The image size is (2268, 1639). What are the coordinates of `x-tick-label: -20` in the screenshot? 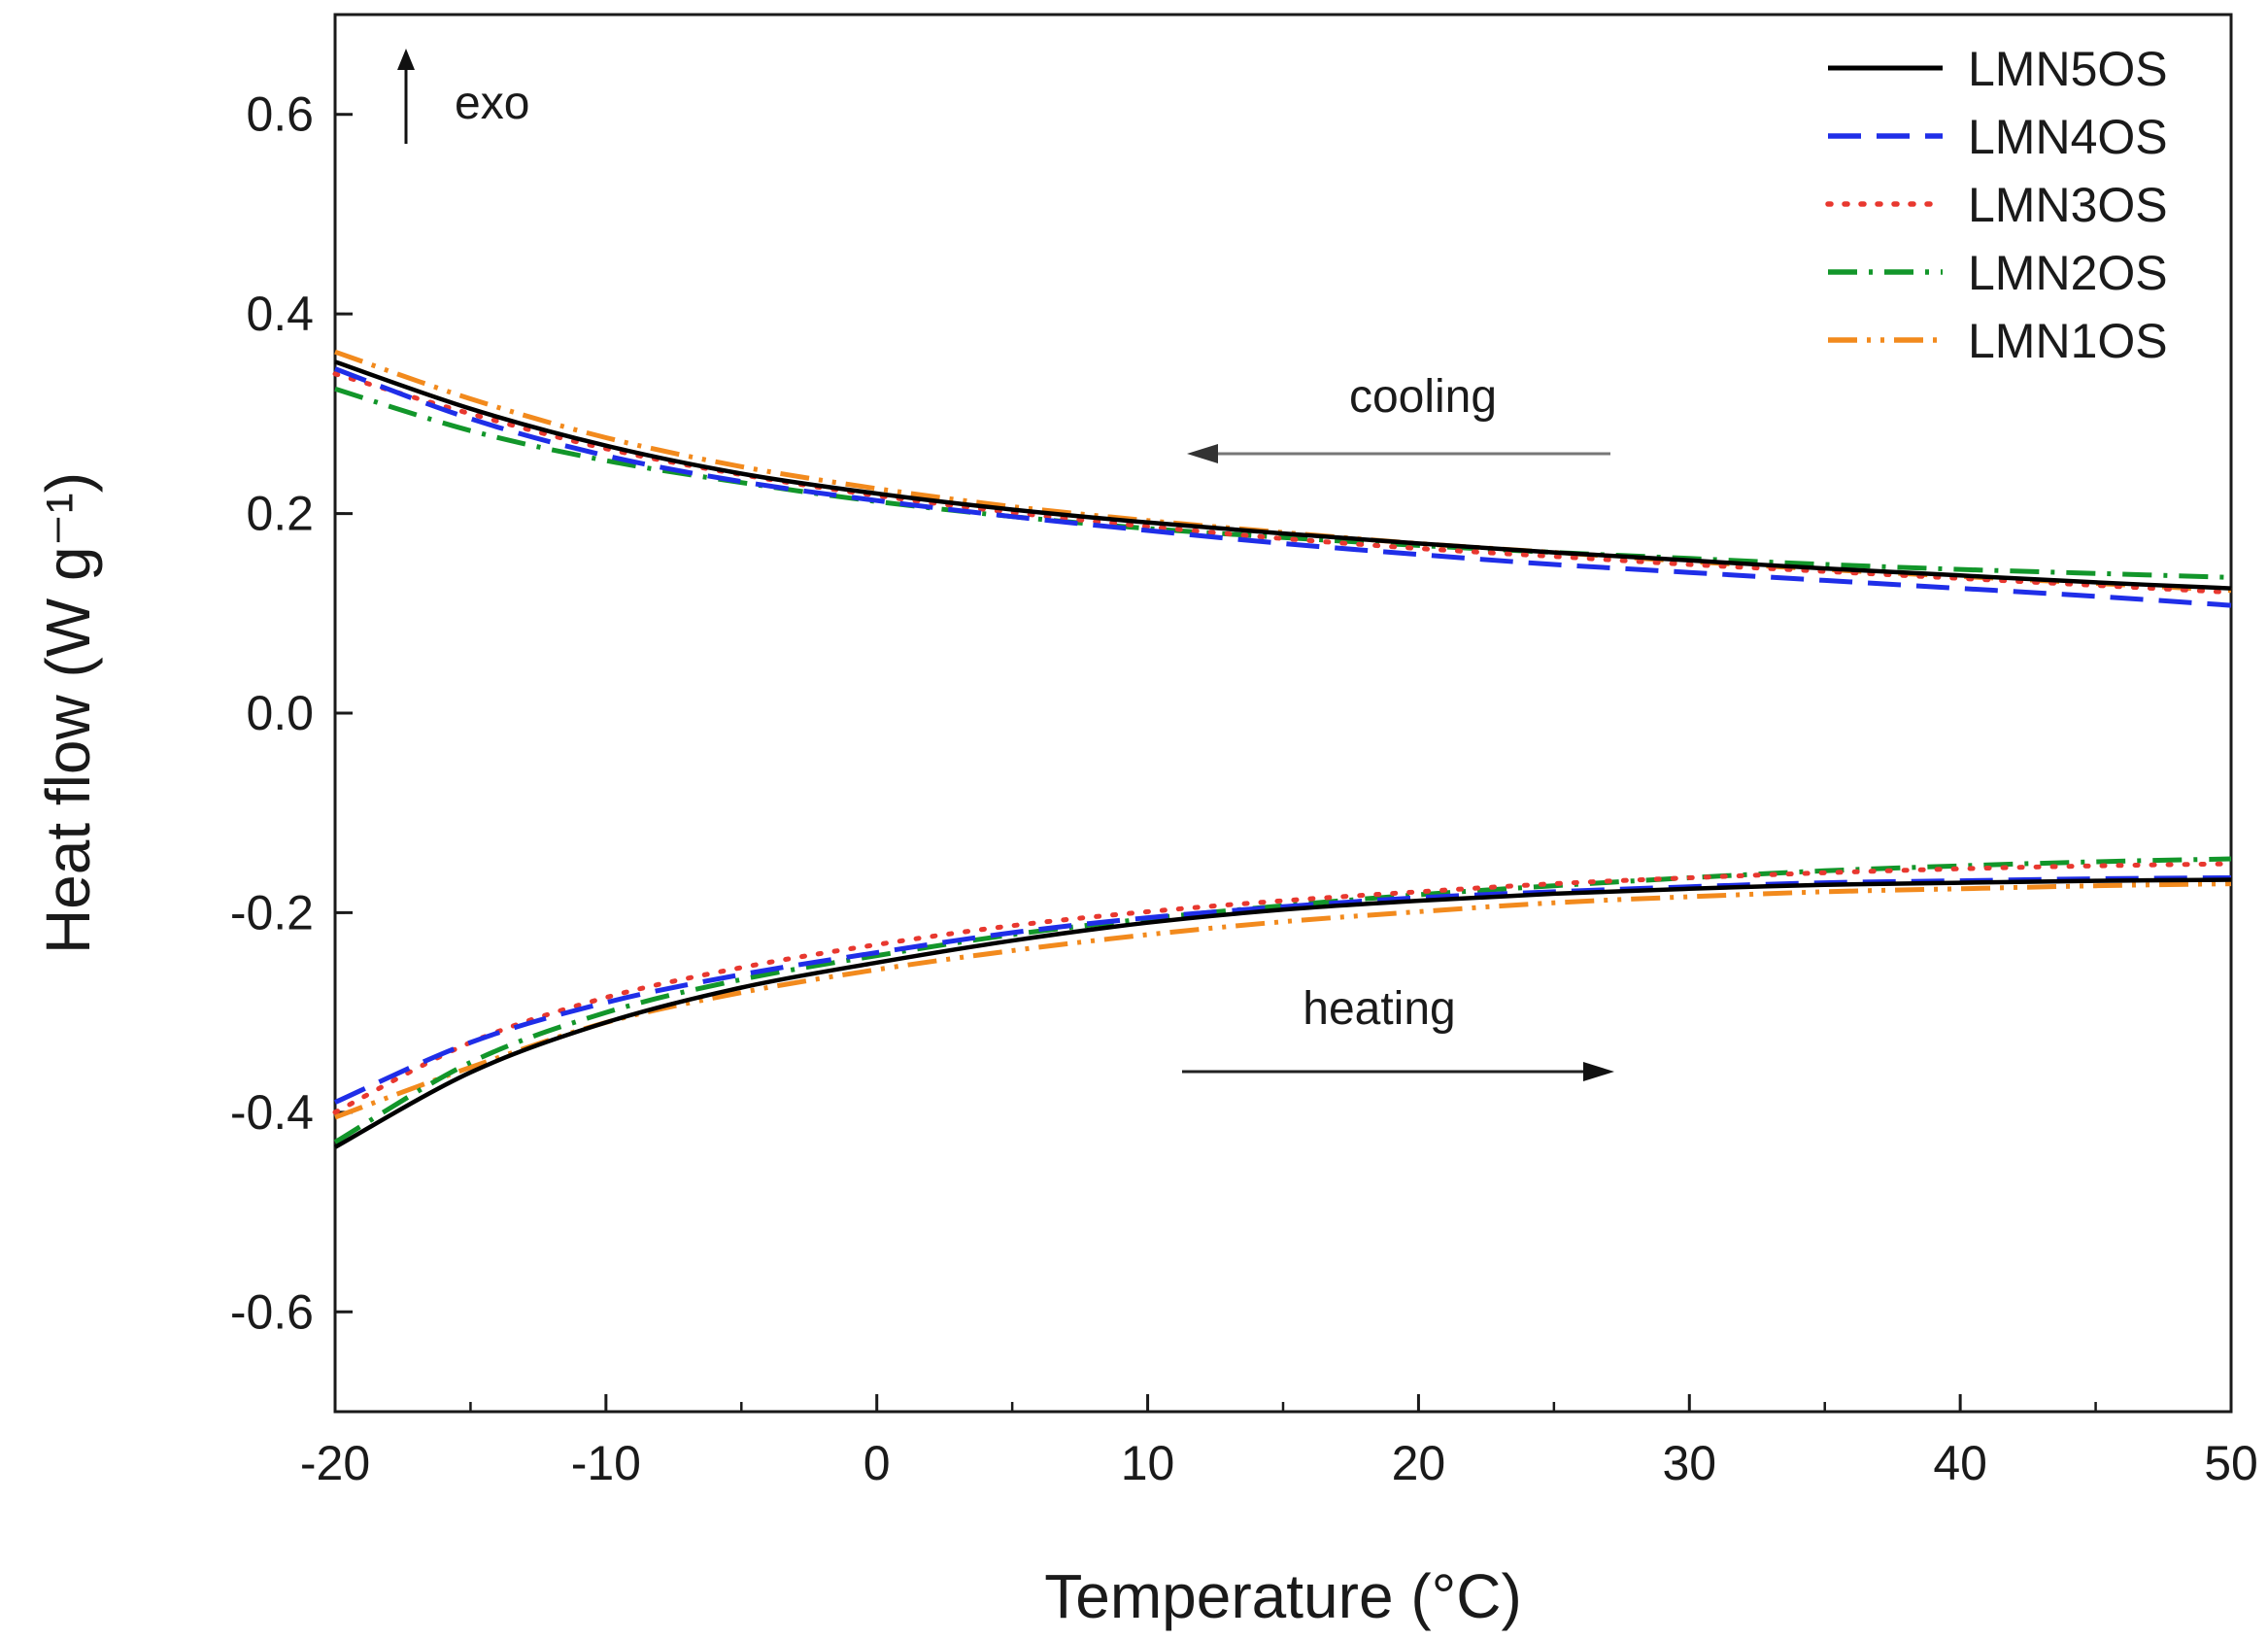 It's located at (335, 1463).